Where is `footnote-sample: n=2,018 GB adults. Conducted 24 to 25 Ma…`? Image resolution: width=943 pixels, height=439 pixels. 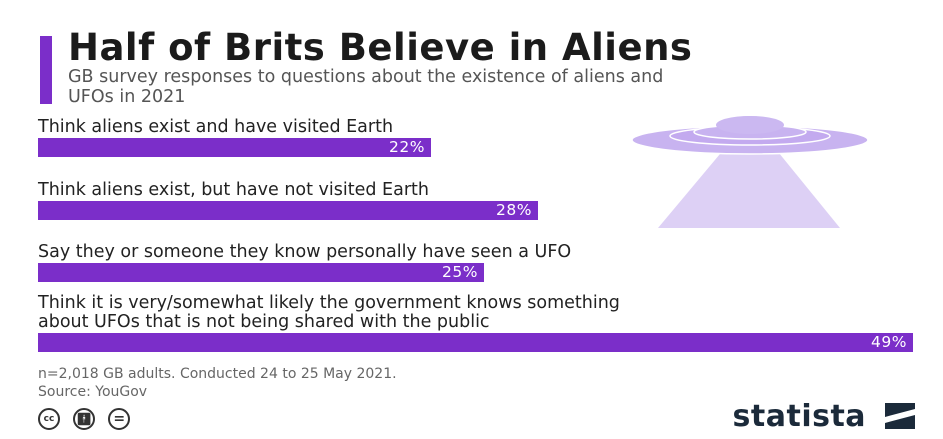
footnote-sample: n=2,018 GB adults. Conducted 24 to 25 Ma… is located at coordinates (217, 374).